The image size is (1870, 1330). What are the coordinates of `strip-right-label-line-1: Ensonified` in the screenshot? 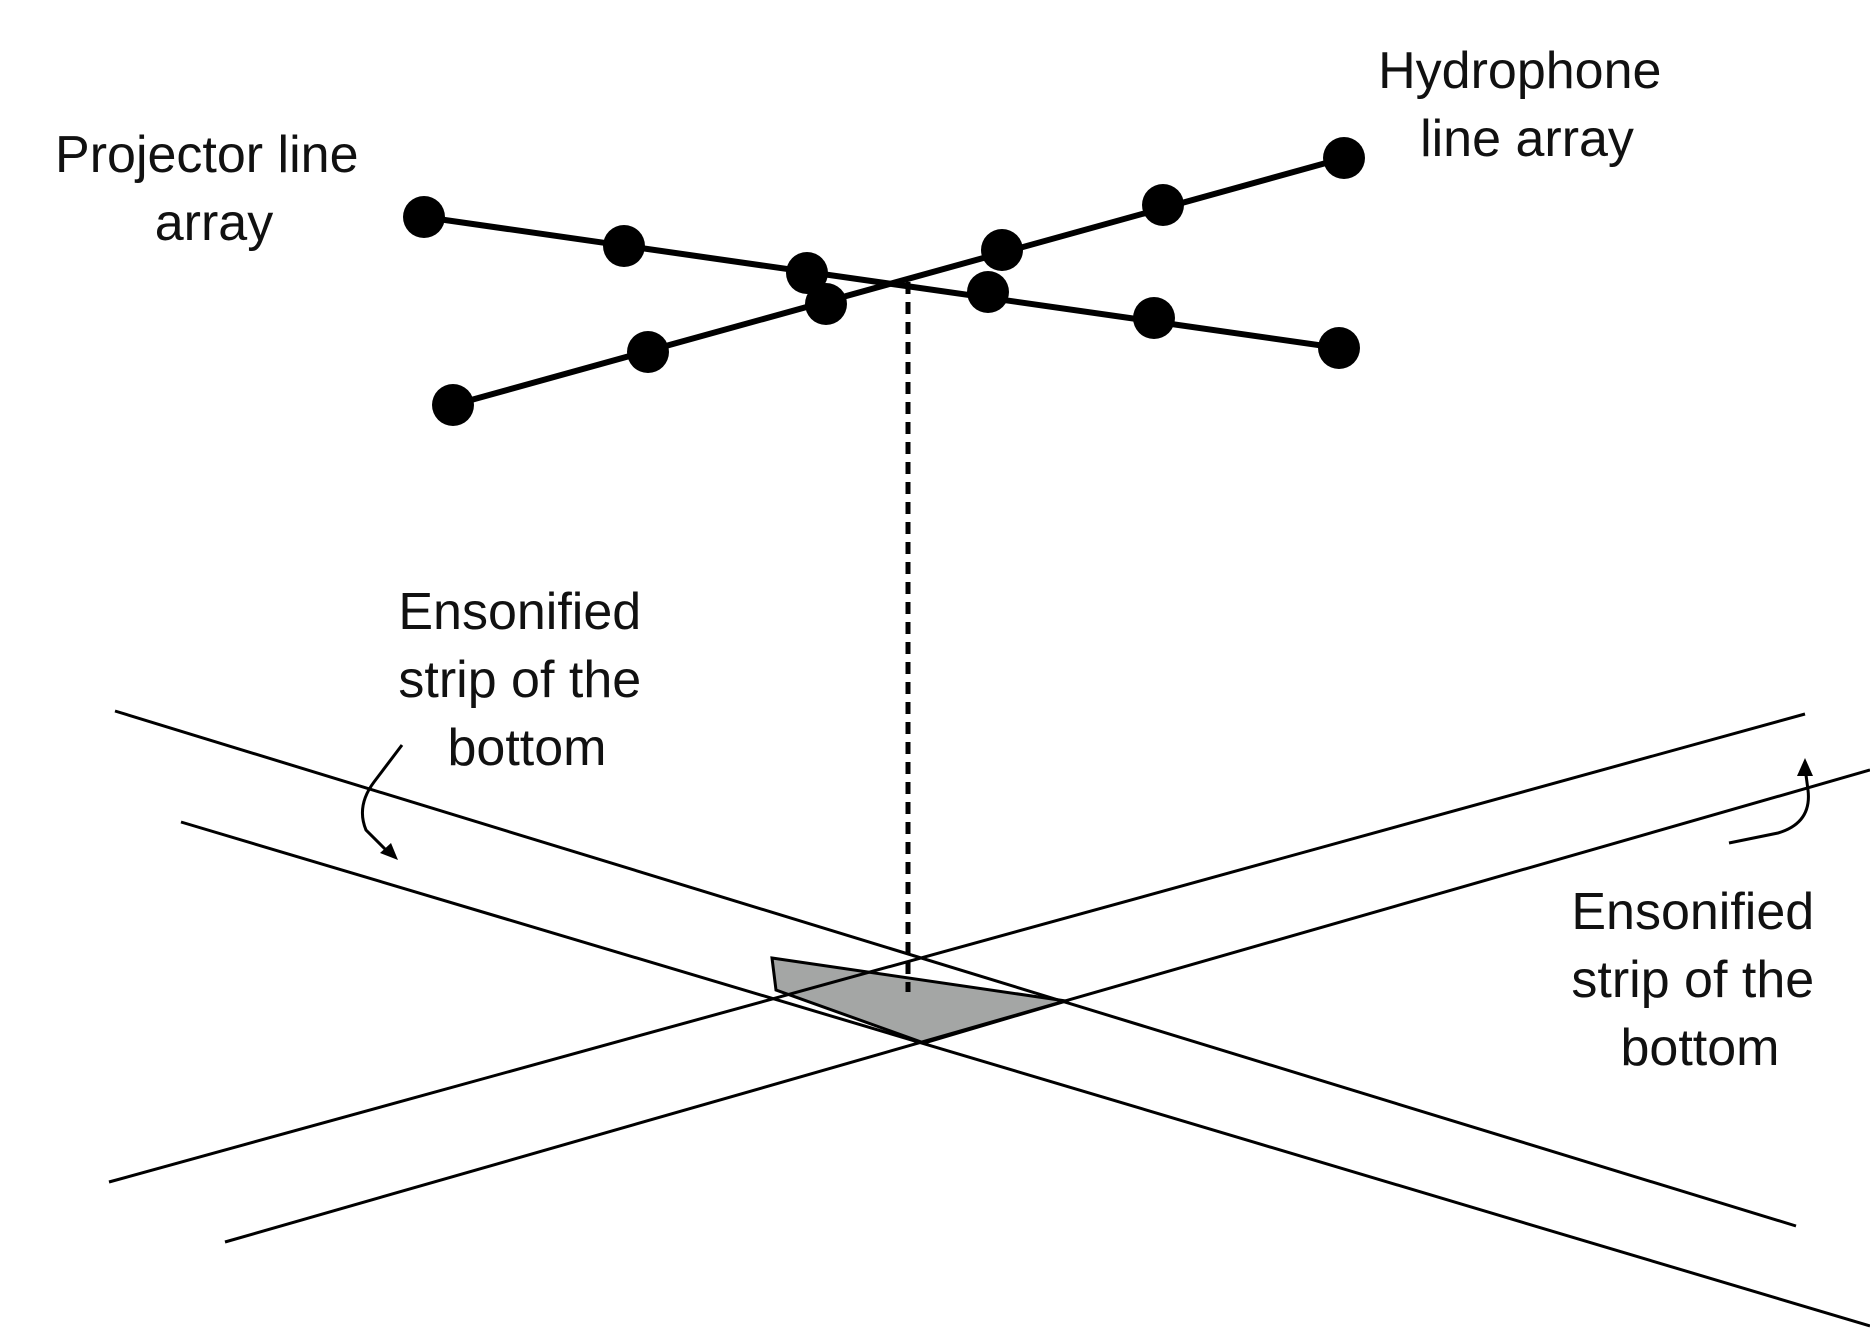 It's located at (1692, 912).